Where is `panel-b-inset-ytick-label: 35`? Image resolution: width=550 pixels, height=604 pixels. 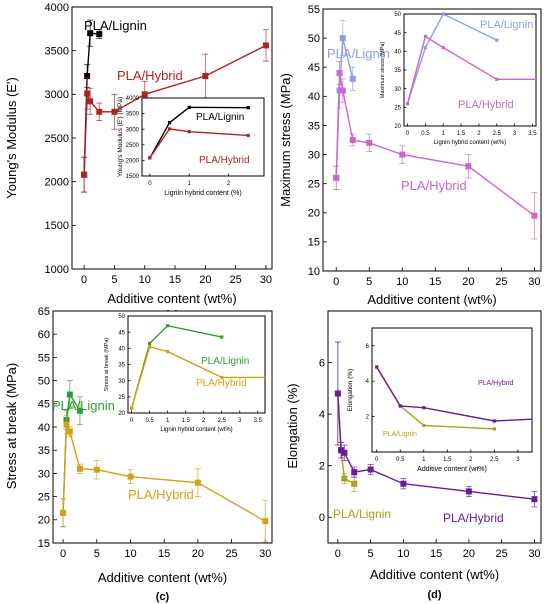 panel-b-inset-ytick-label: 35 is located at coordinates (397, 71).